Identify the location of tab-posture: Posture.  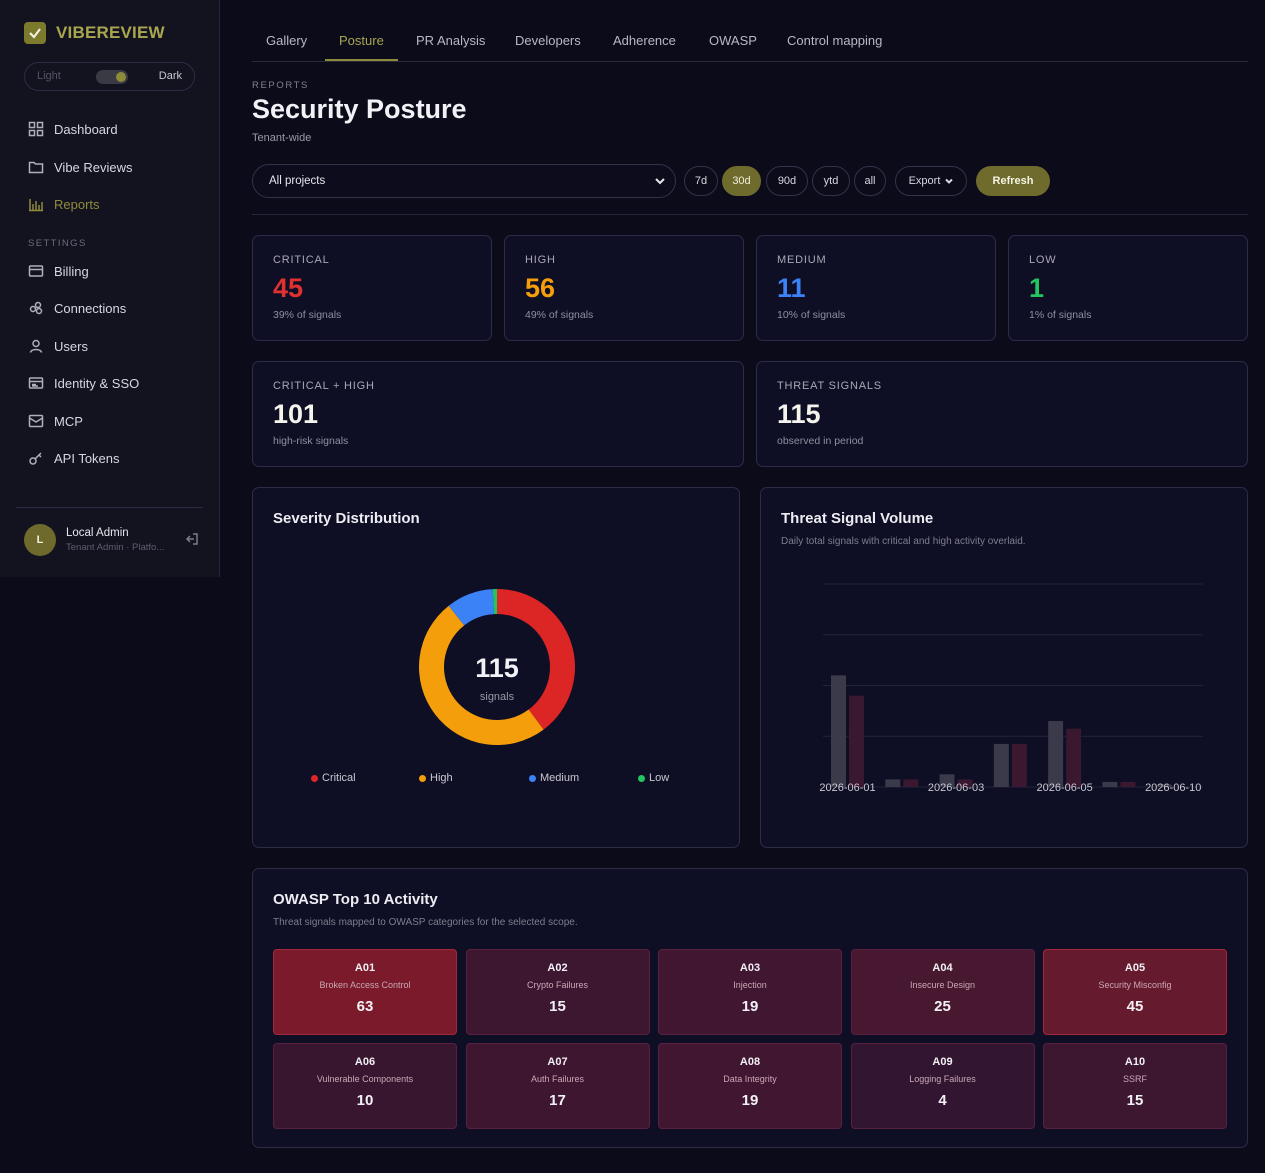
(361, 40).